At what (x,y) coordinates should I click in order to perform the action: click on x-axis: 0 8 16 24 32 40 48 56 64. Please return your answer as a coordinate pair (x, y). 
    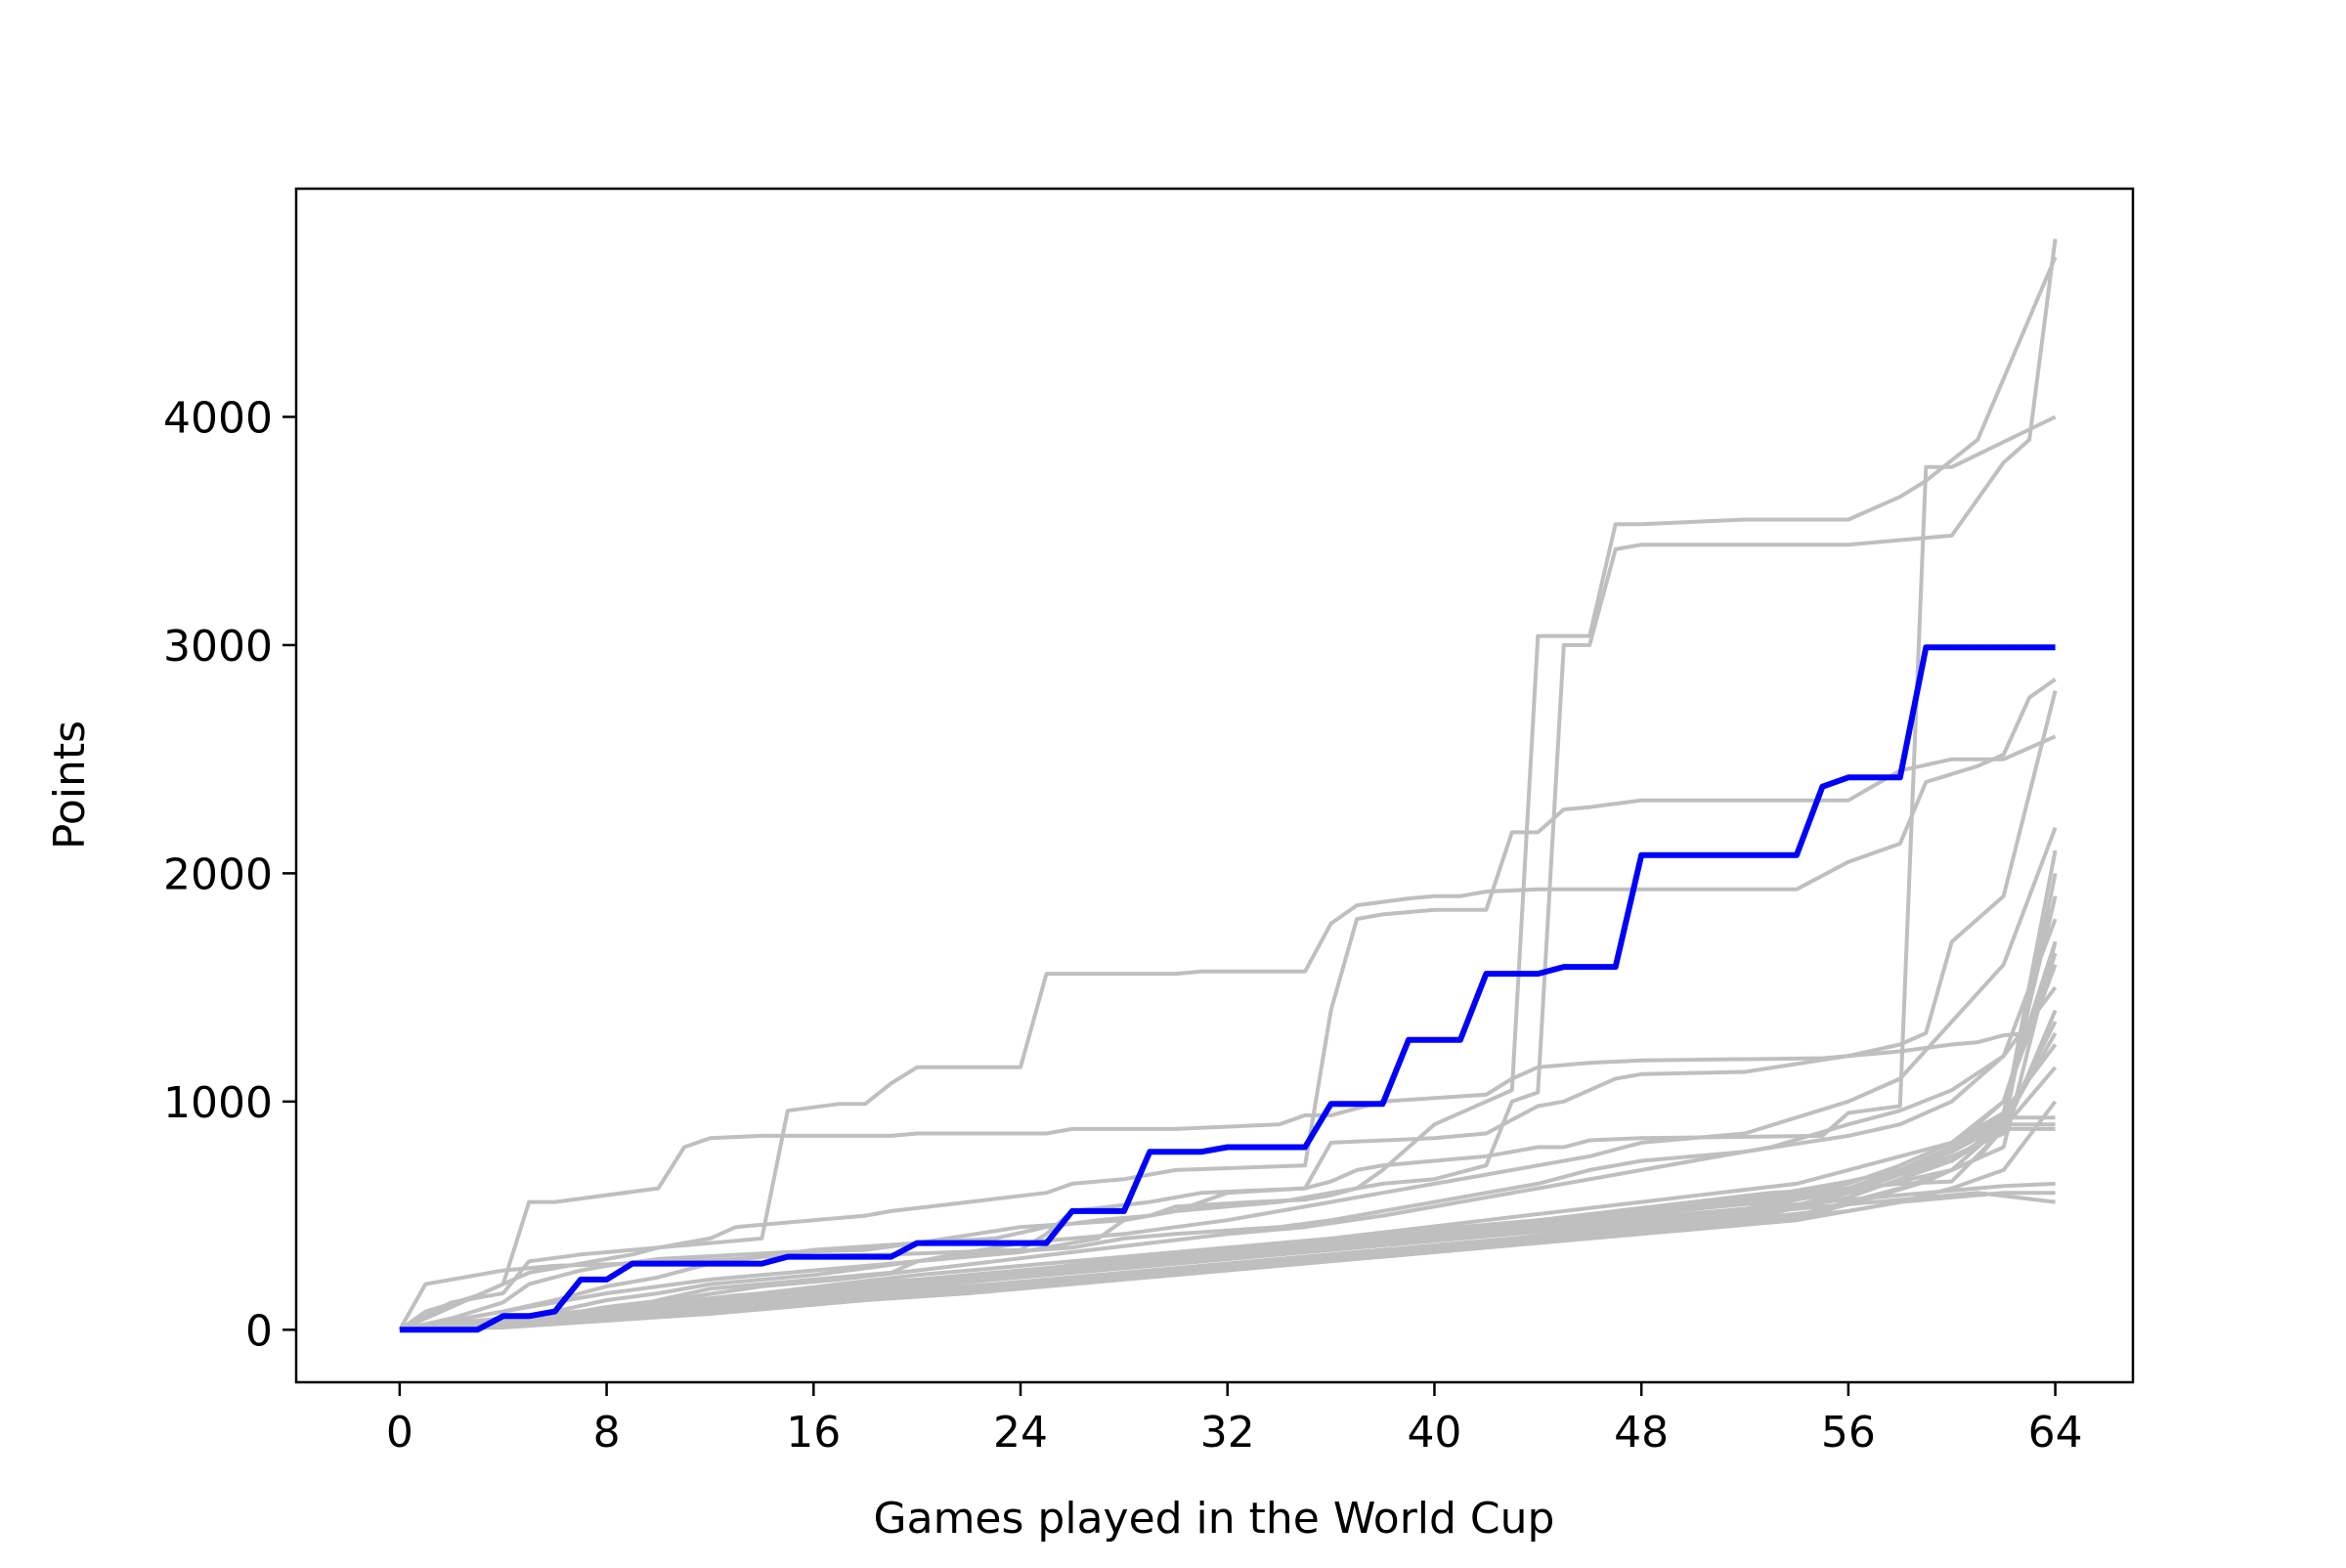
    Looking at the image, I should click on (1234, 1420).